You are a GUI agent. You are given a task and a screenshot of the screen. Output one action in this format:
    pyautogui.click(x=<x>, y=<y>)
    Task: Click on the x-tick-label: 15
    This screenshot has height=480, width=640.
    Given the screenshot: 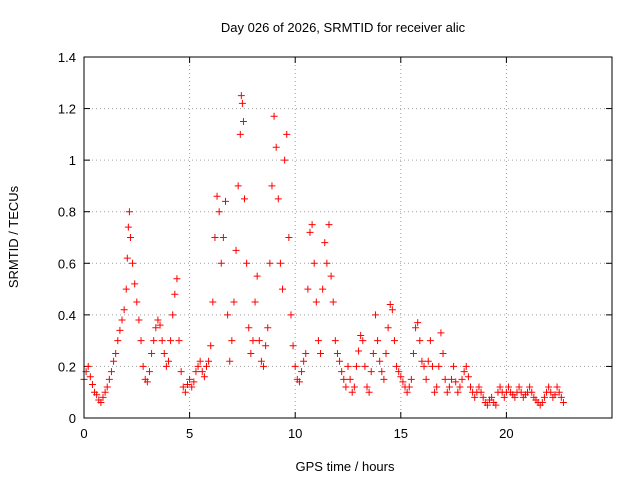 What is the action you would take?
    pyautogui.click(x=401, y=433)
    